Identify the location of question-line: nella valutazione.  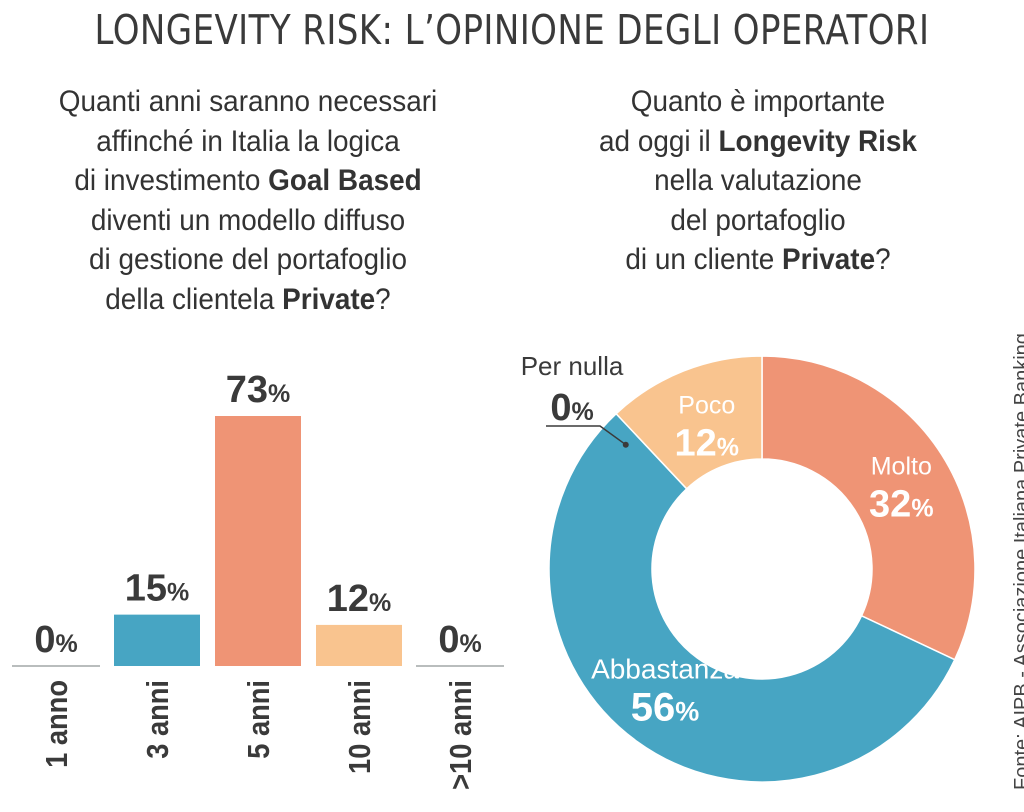
(758, 181).